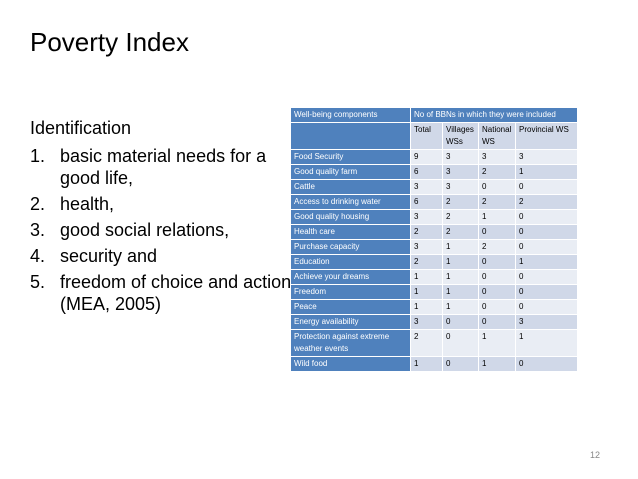  Describe the element at coordinates (145, 230) in the screenshot. I see `list-text: good social relations,` at that location.